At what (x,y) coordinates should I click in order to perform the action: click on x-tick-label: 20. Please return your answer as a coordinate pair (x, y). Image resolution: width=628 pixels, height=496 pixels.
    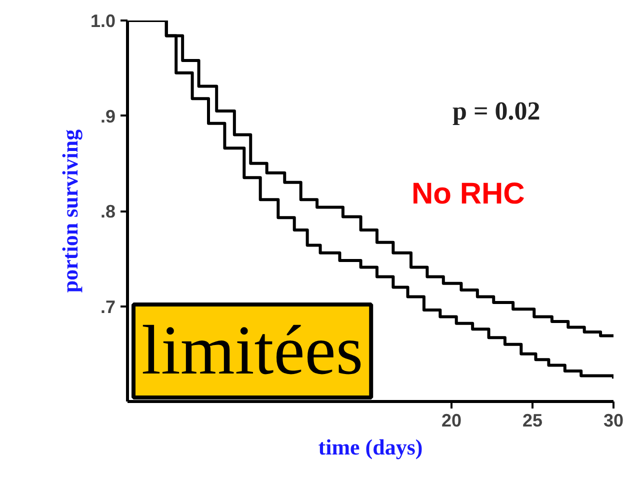
    Looking at the image, I should click on (451, 420).